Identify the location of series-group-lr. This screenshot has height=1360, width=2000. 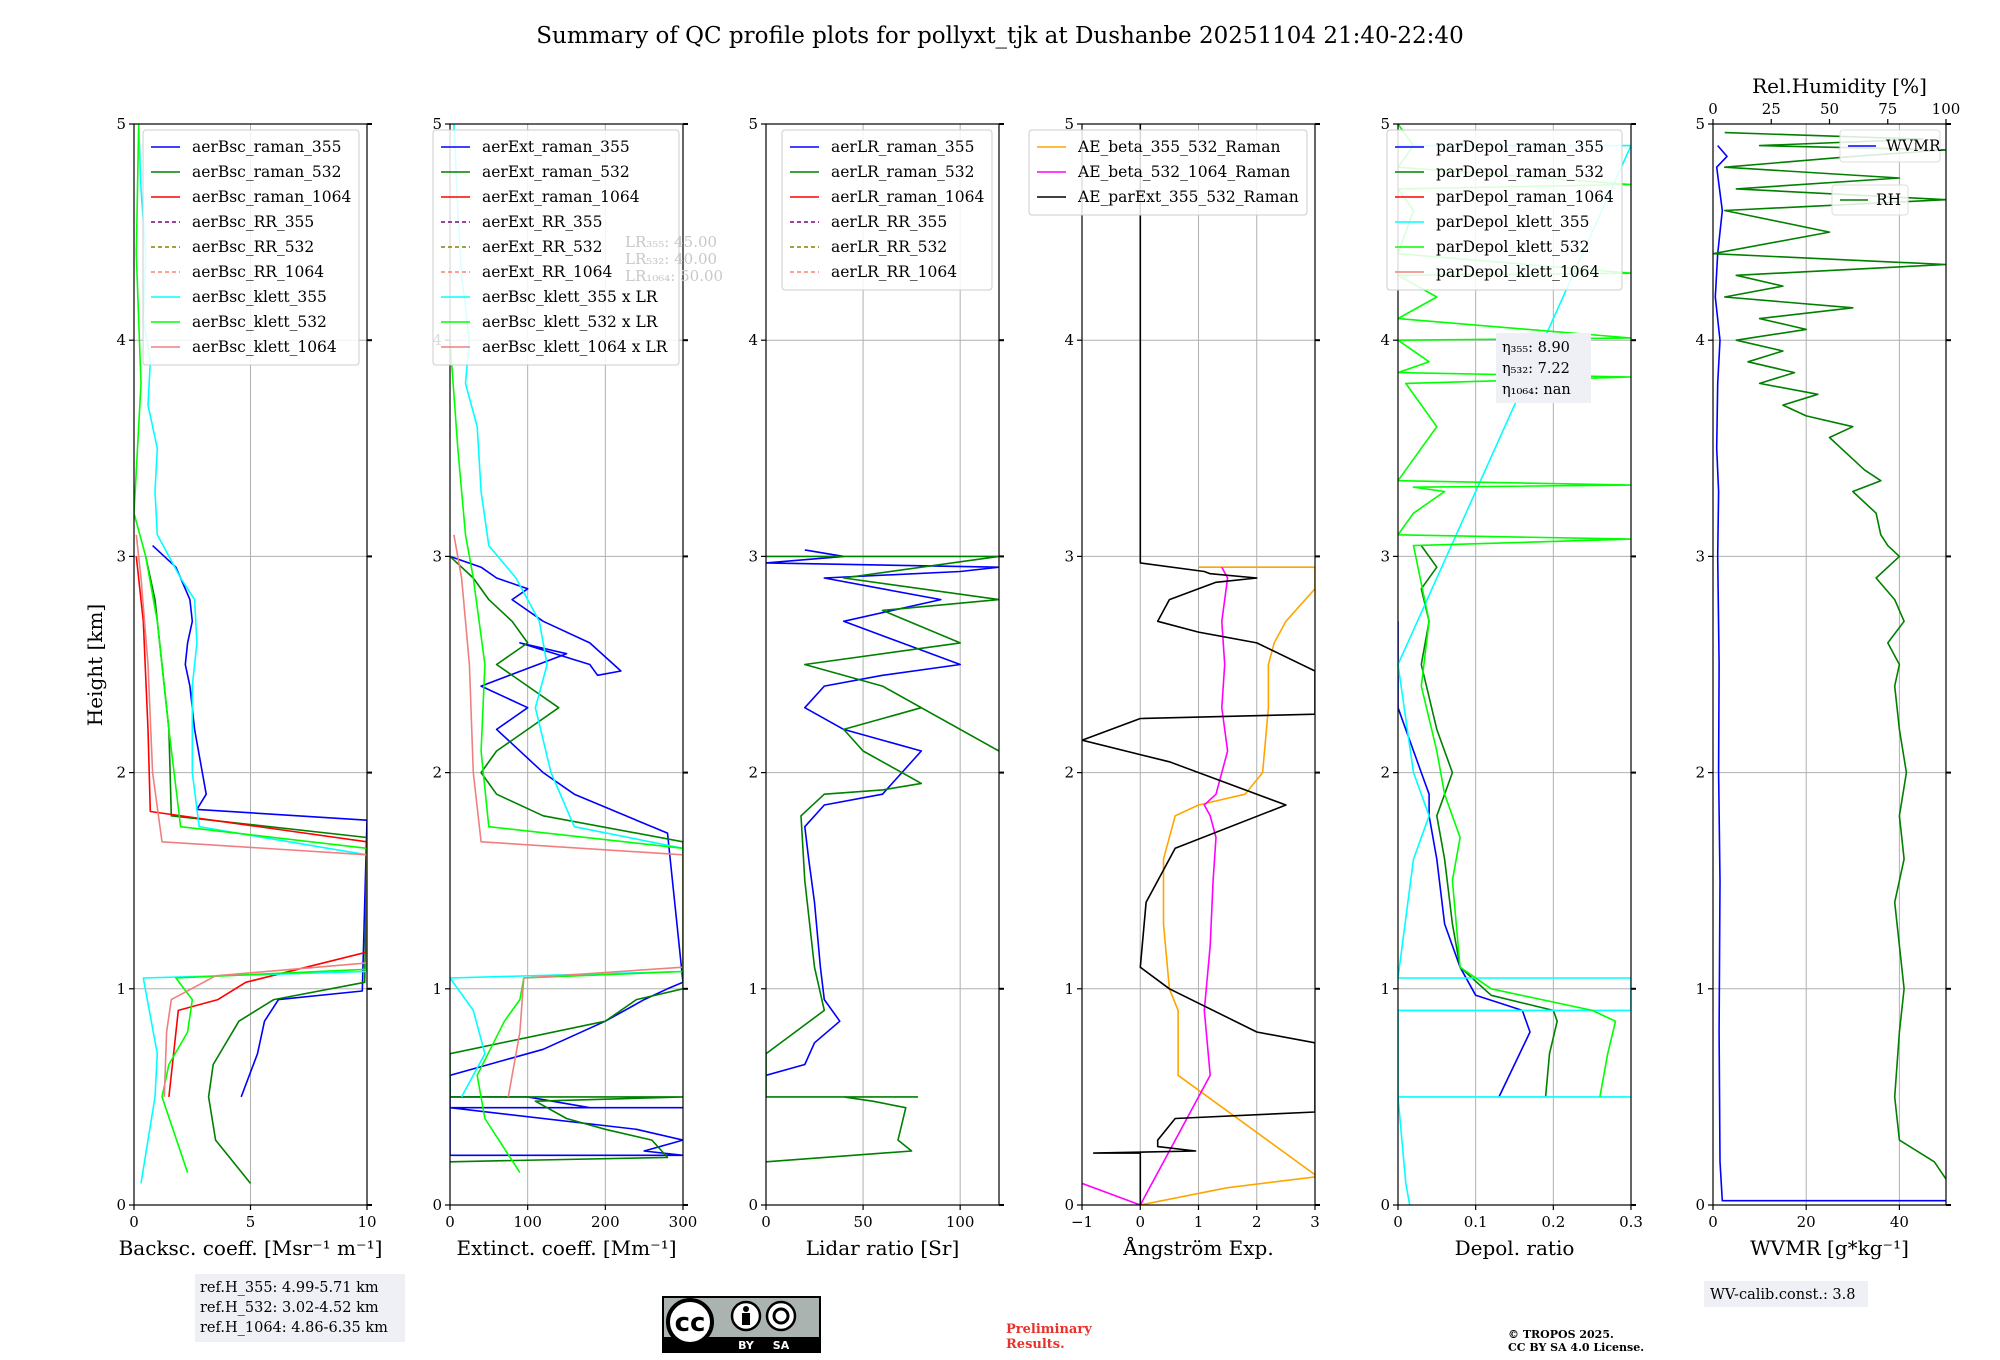
(882, 856).